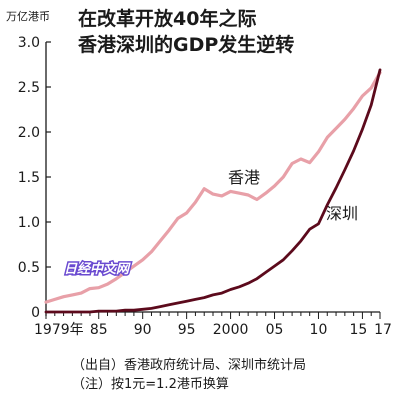  What do you see at coordinates (29, 133) in the screenshot?
I see `y-tick-label: 2.0` at bounding box center [29, 133].